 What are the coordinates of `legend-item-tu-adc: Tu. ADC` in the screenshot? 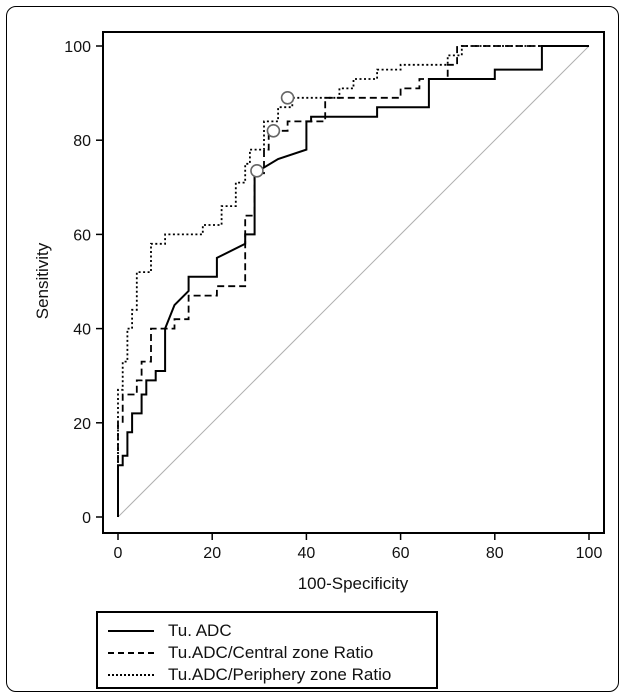 It's located at (170, 631).